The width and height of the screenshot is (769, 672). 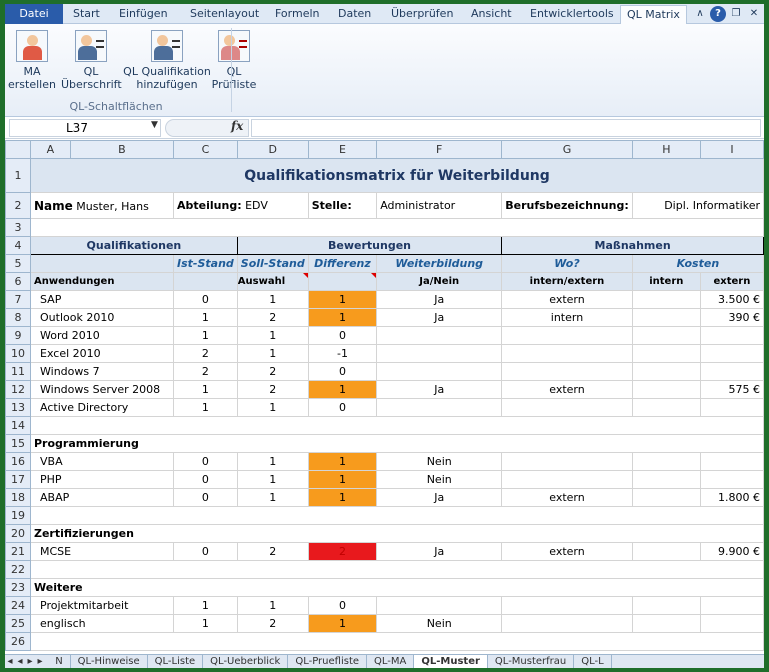 What do you see at coordinates (567, 317) in the screenshot?
I see `wo-cell: intern` at bounding box center [567, 317].